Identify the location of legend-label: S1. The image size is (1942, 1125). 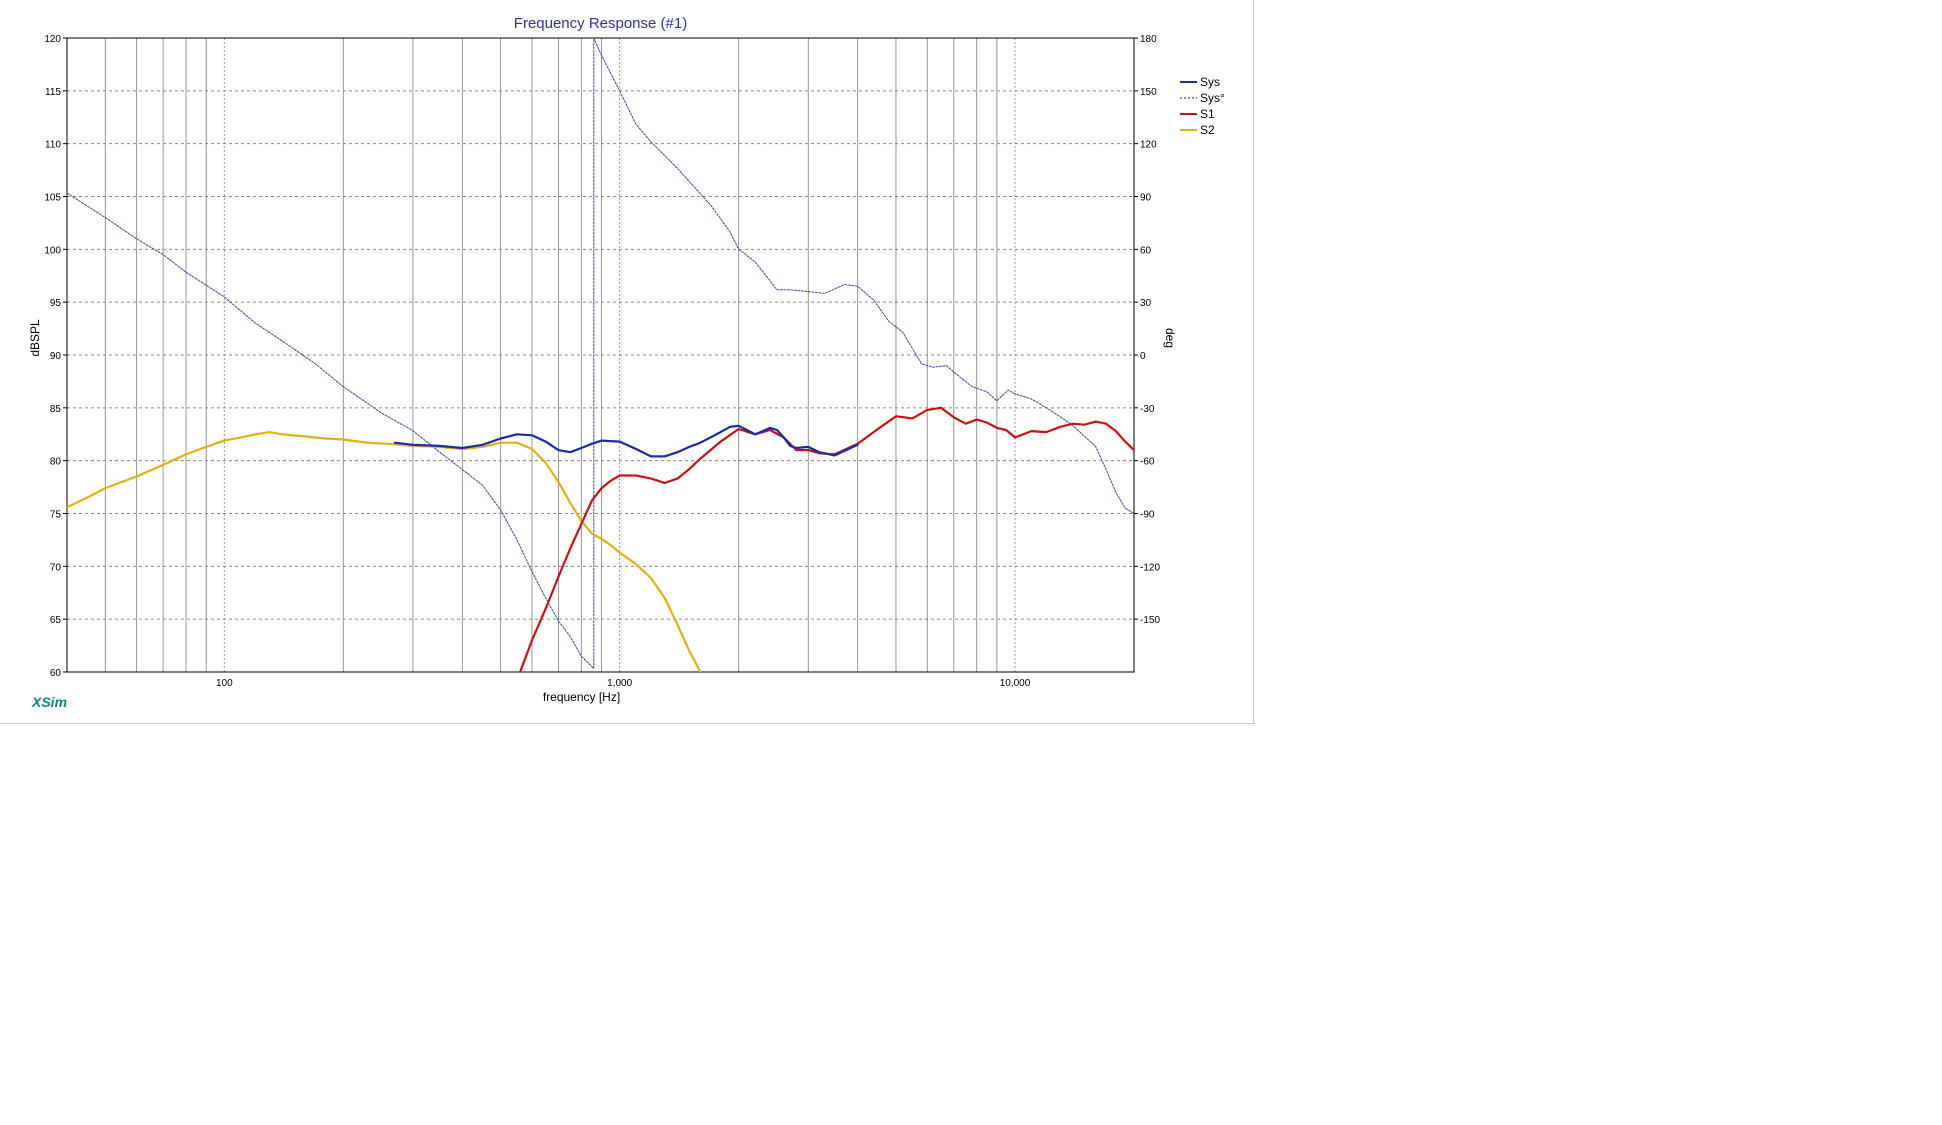
(1207, 114).